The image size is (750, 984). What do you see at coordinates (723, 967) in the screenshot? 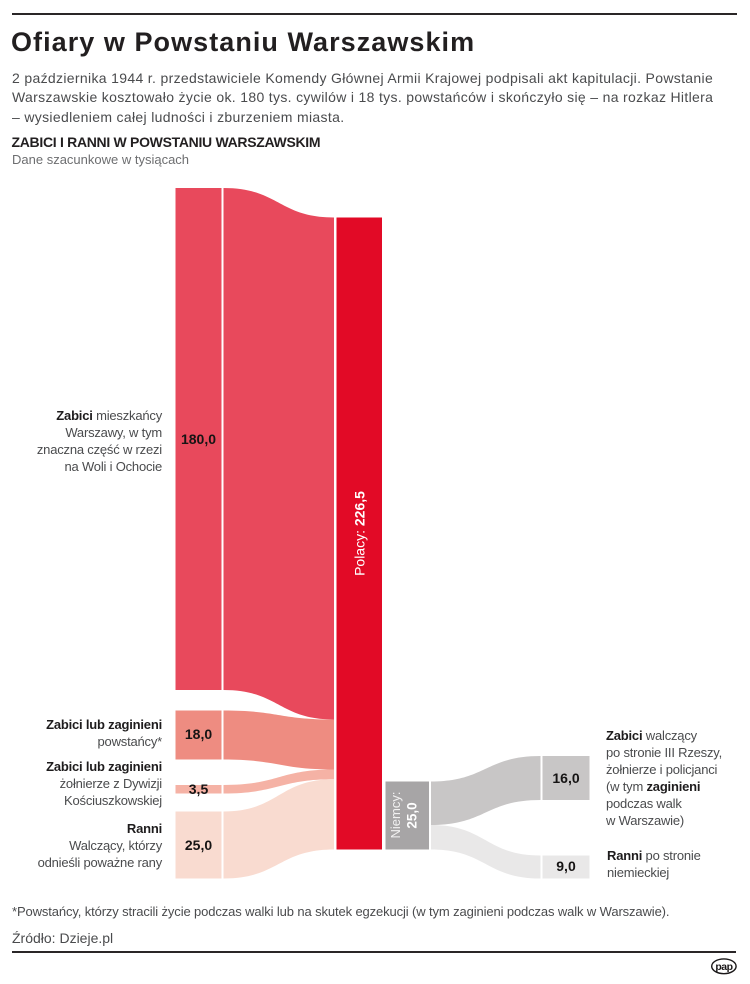
I see `svg-text: pap` at bounding box center [723, 967].